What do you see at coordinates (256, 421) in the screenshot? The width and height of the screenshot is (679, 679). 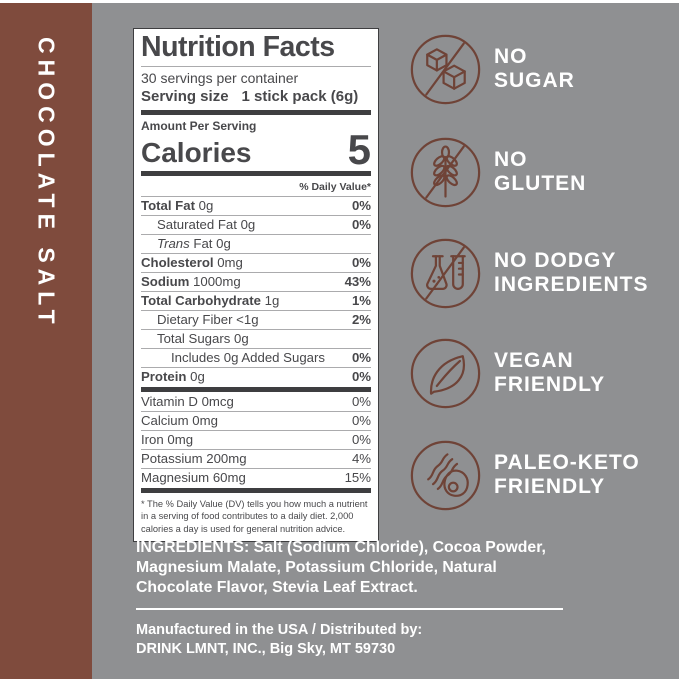 I see `nutrient-row: Calcium 0mg 0%` at bounding box center [256, 421].